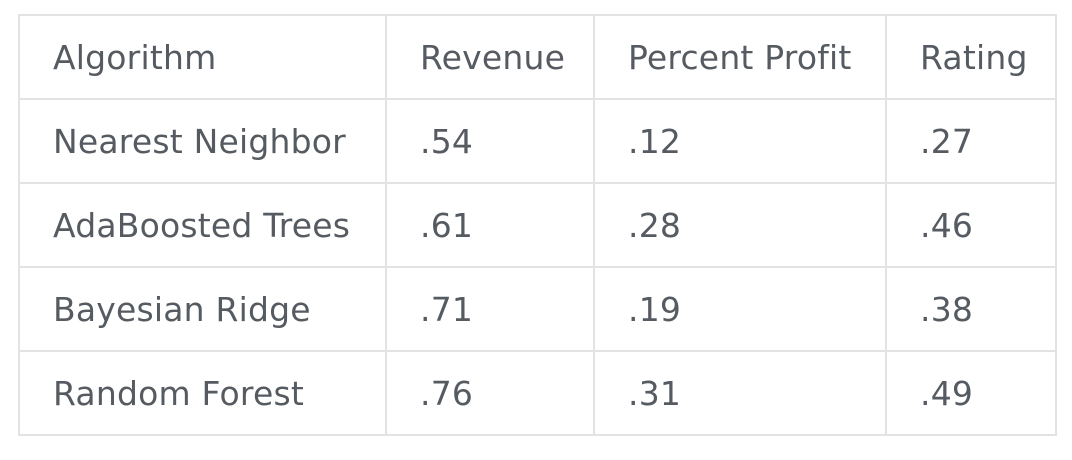 The width and height of the screenshot is (1072, 460). Describe the element at coordinates (740, 393) in the screenshot. I see `percent-profit-cell: .31` at that location.